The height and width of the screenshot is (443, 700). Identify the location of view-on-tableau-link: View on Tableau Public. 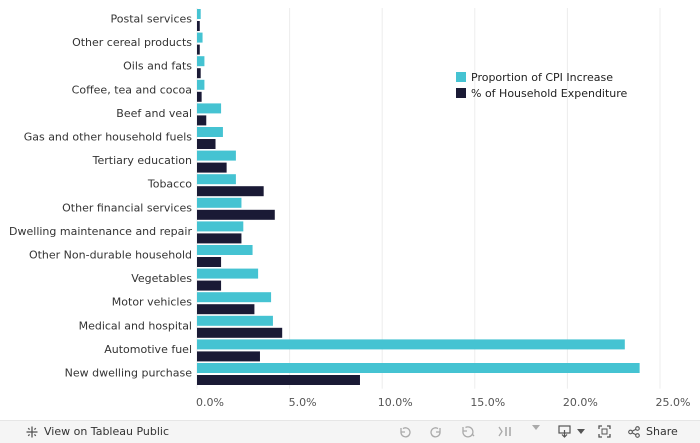
(97, 431).